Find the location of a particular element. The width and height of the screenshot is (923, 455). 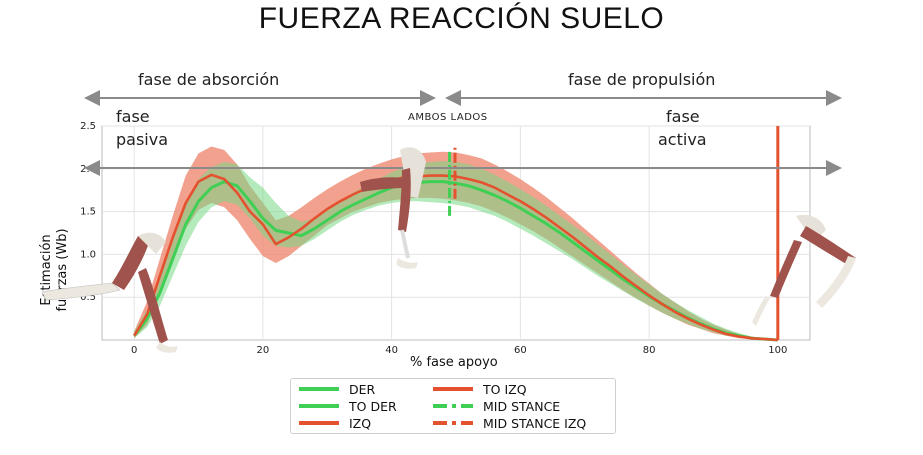

chart-title: FUERZA REACCIÓN SUELO is located at coordinates (461, 18).